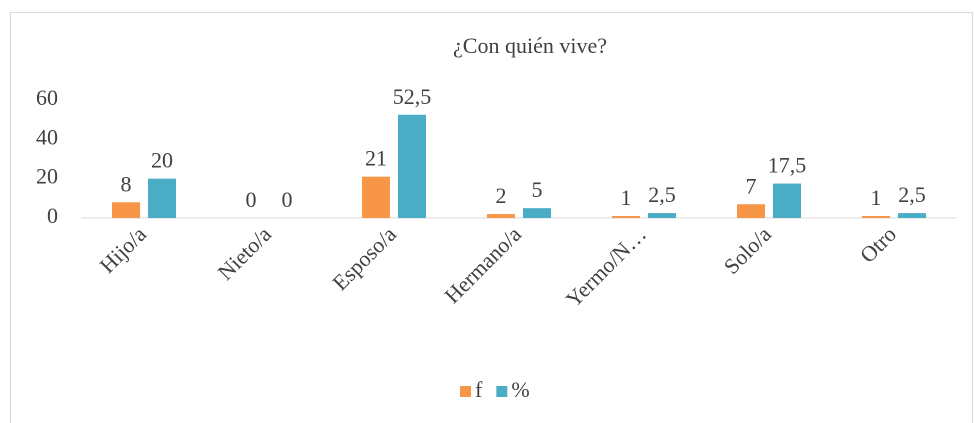 The width and height of the screenshot is (974, 423). Describe the element at coordinates (520, 389) in the screenshot. I see `legend-label: %` at that location.